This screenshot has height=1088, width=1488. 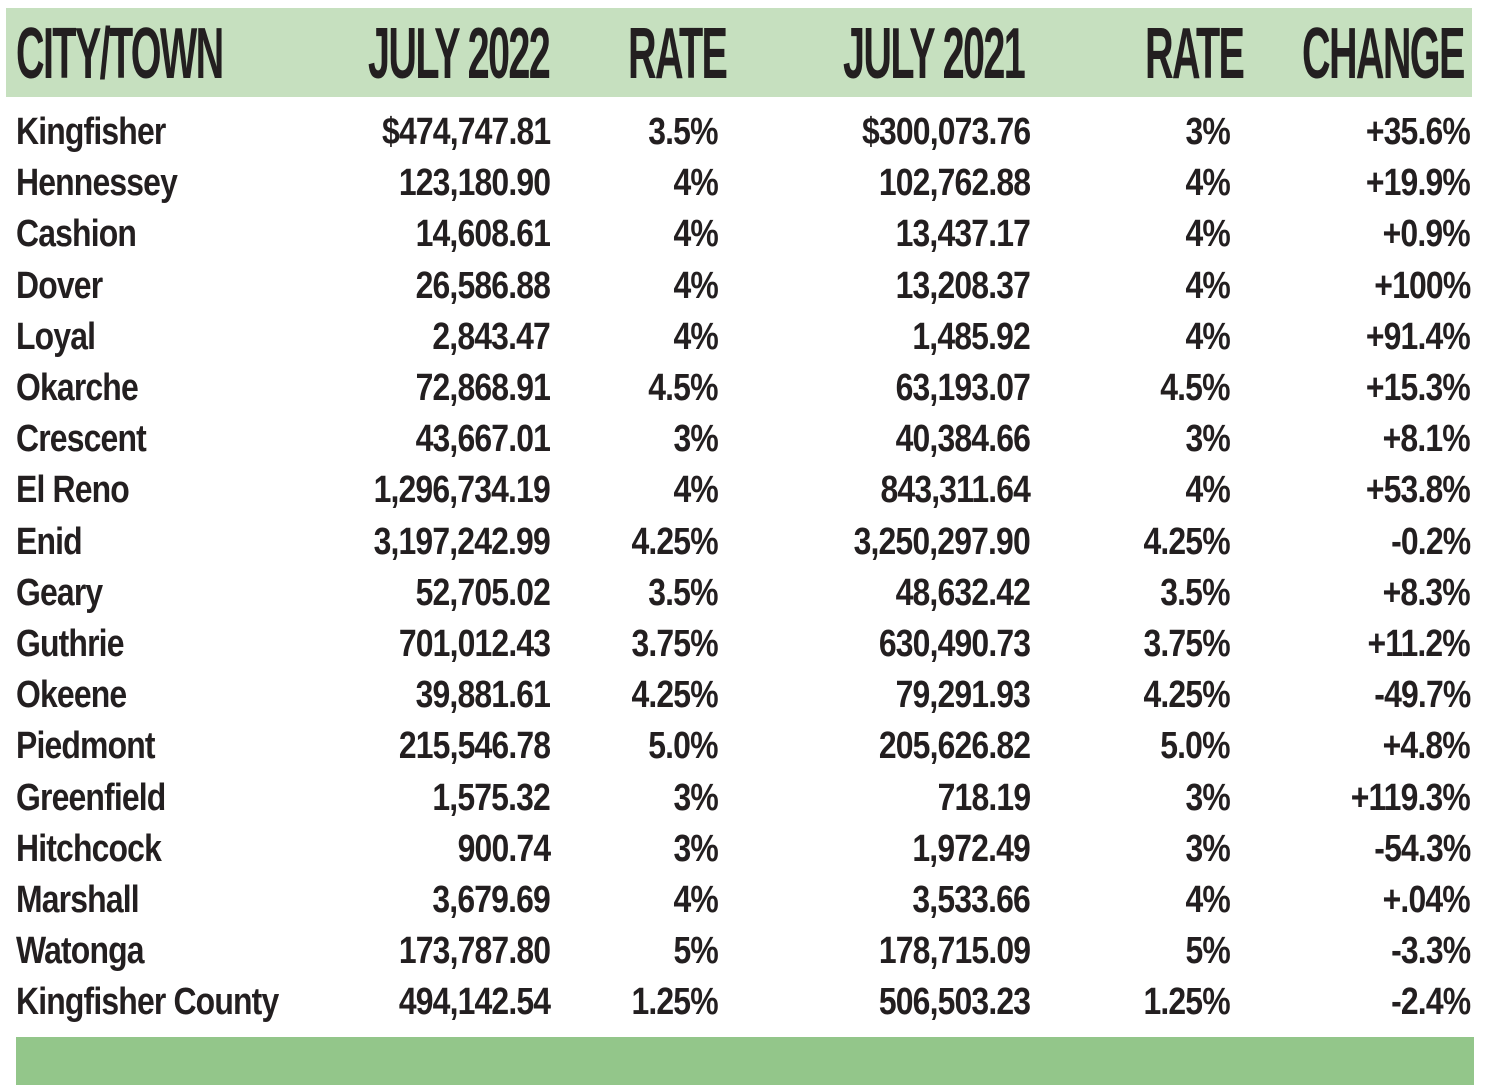 What do you see at coordinates (78, 900) in the screenshot?
I see `city-name: Marshall` at bounding box center [78, 900].